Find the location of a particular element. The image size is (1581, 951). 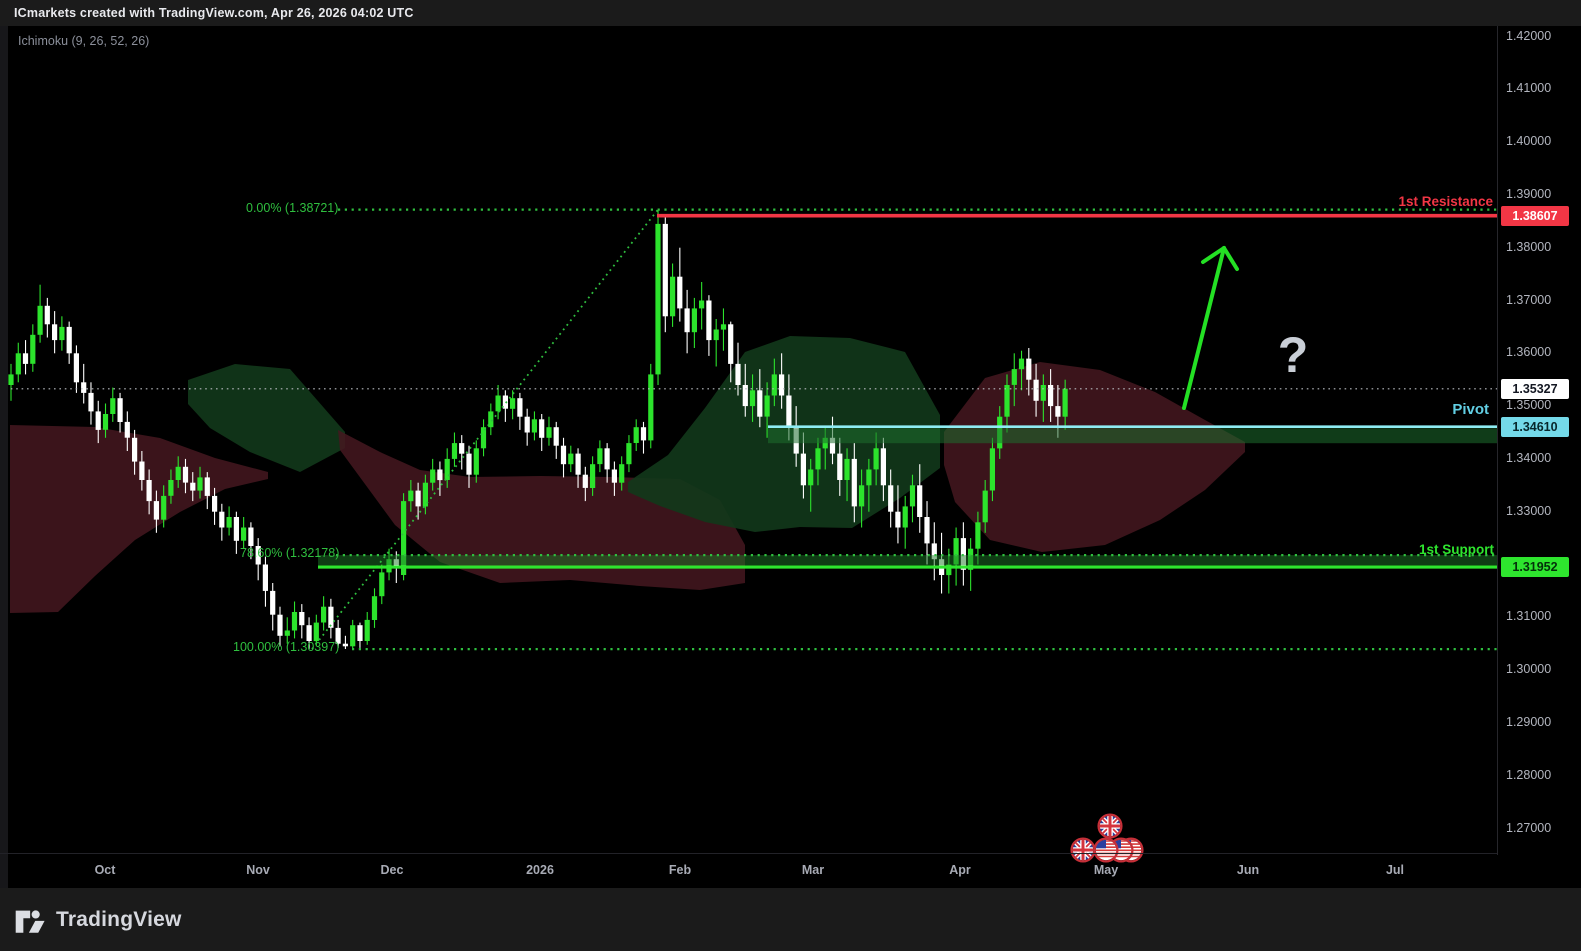

tradingview-logo: TradingView is located at coordinates (98, 920).